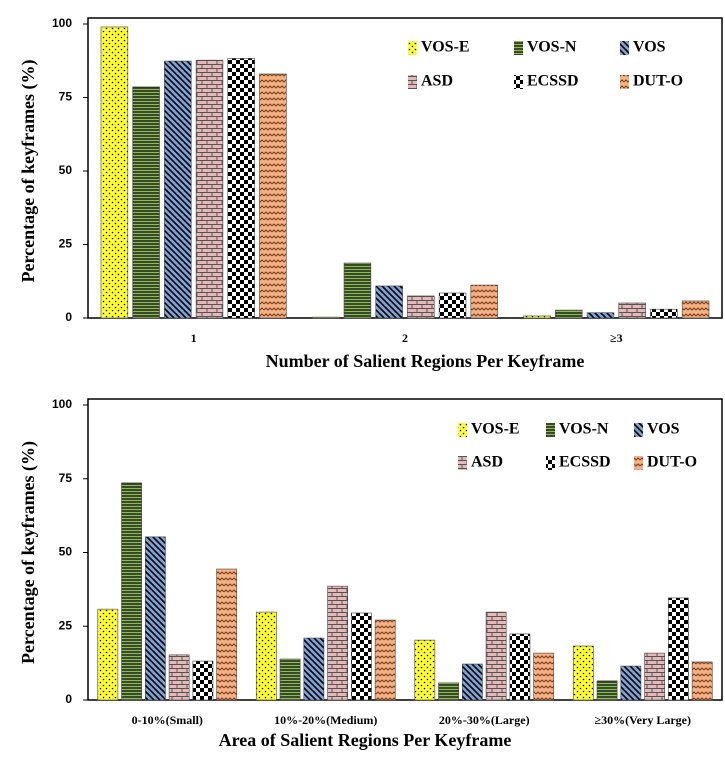 The height and width of the screenshot is (762, 725). I want to click on x-tick-label: 2, so click(405, 338).